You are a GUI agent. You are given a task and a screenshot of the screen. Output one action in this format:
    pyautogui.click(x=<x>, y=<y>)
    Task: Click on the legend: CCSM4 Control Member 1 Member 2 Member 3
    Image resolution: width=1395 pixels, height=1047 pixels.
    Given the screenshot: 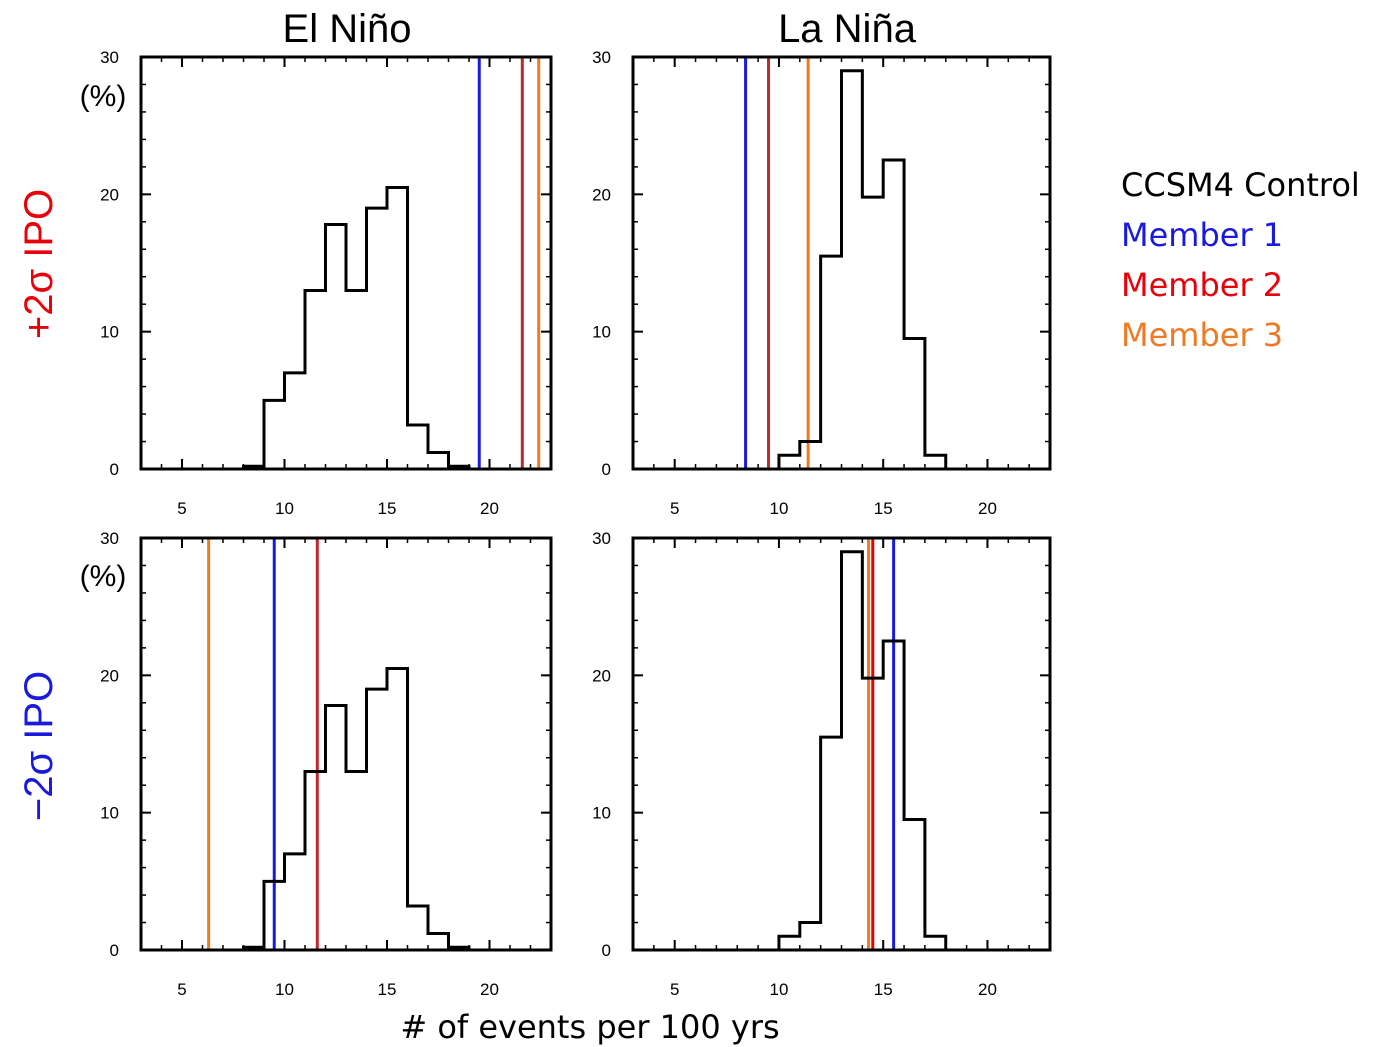 What is the action you would take?
    pyautogui.click(x=1240, y=260)
    